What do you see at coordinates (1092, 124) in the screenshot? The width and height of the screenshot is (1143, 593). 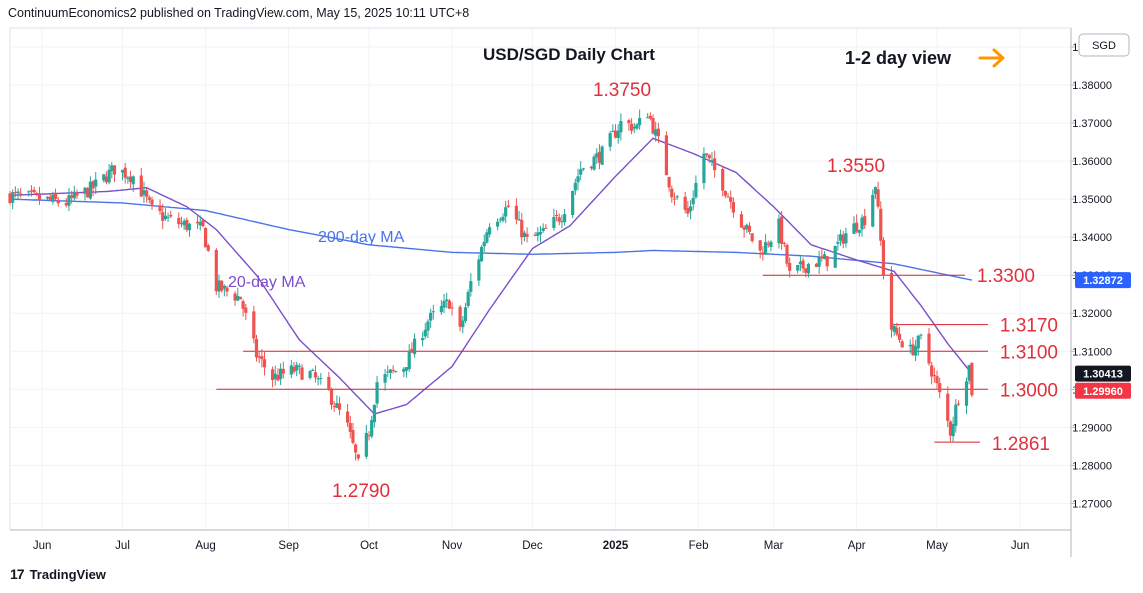 I see `y-tick-label: 1.37000` at bounding box center [1092, 124].